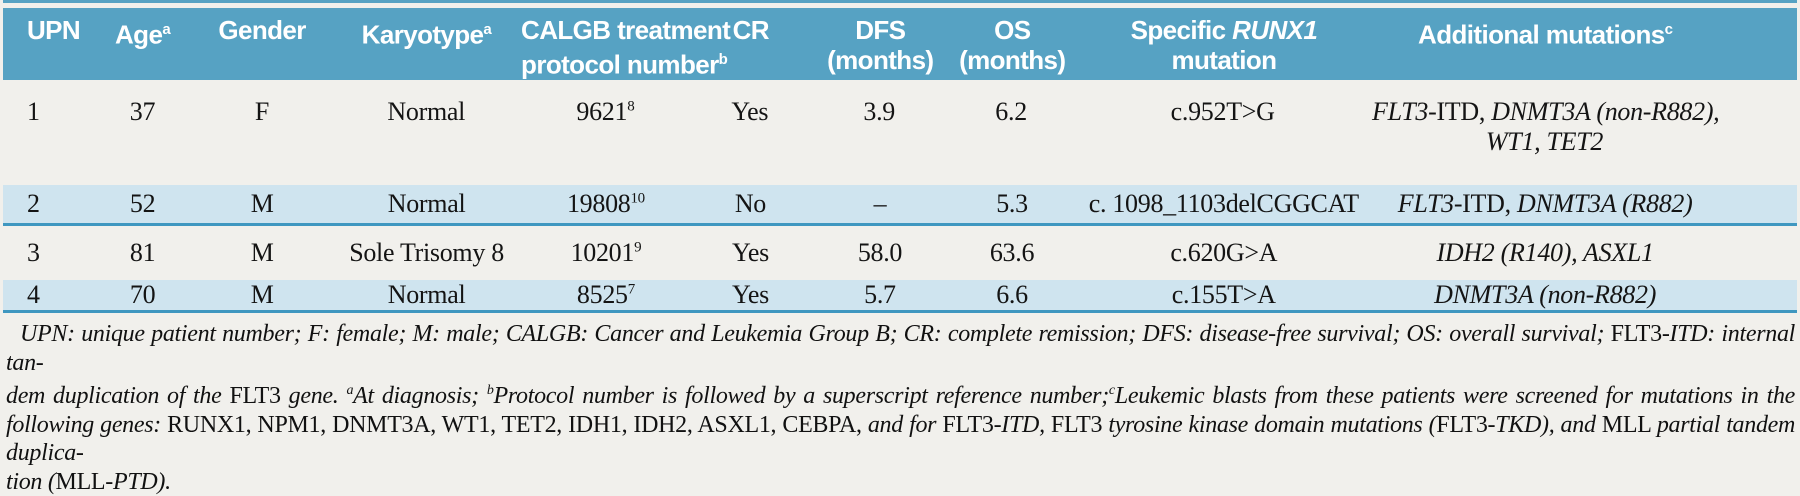 Image resolution: width=1800 pixels, height=496 pixels. What do you see at coordinates (48, 112) in the screenshot?
I see `cell-upn: 1` at bounding box center [48, 112].